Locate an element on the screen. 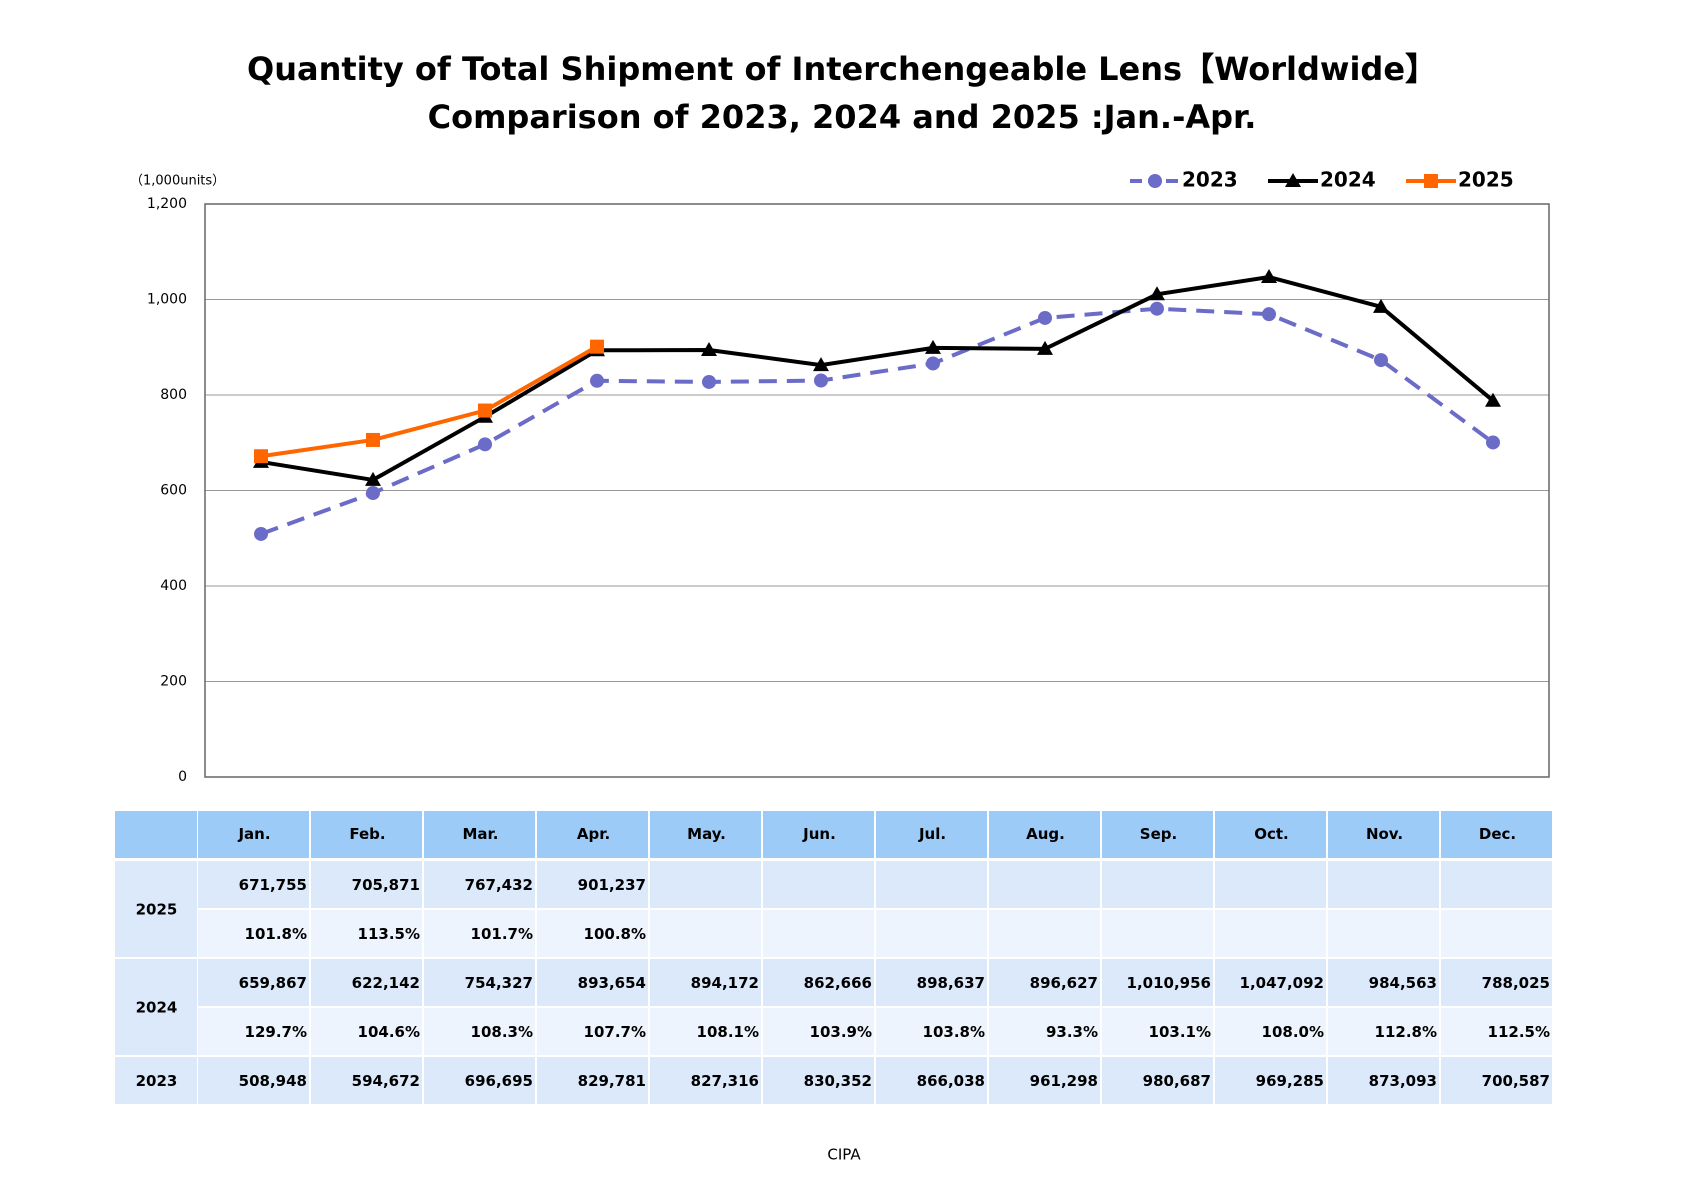 The height and width of the screenshot is (1190, 1683). table-cell-text: 893,654 is located at coordinates (612, 983).